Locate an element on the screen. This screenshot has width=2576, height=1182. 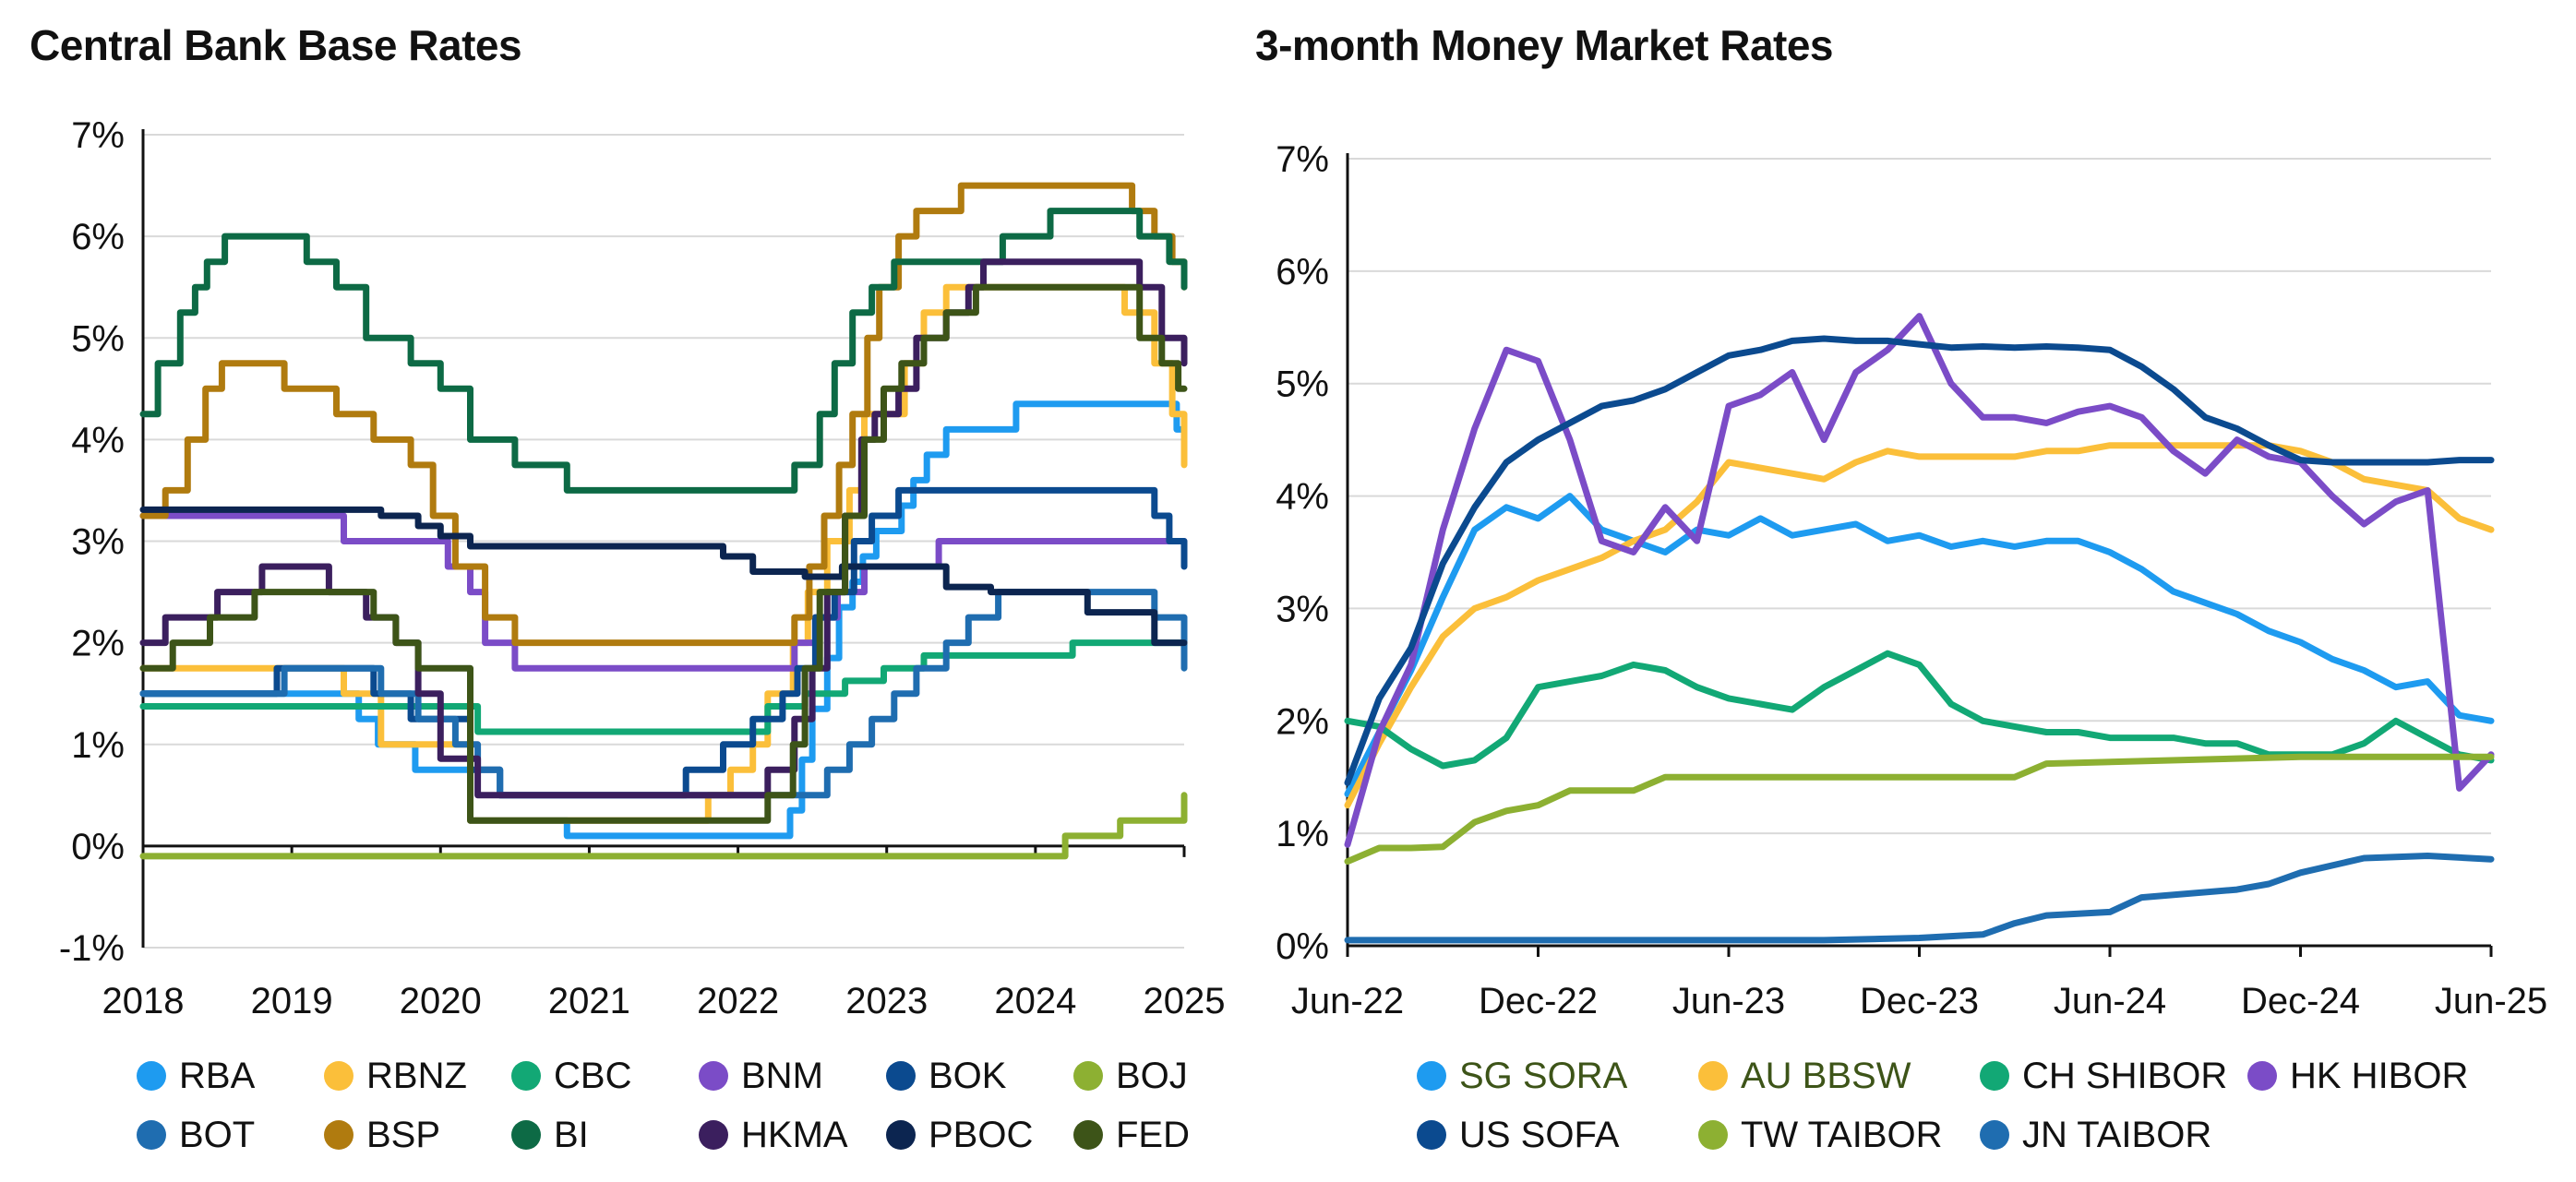
series-line-bnm is located at coordinates (664, 592).